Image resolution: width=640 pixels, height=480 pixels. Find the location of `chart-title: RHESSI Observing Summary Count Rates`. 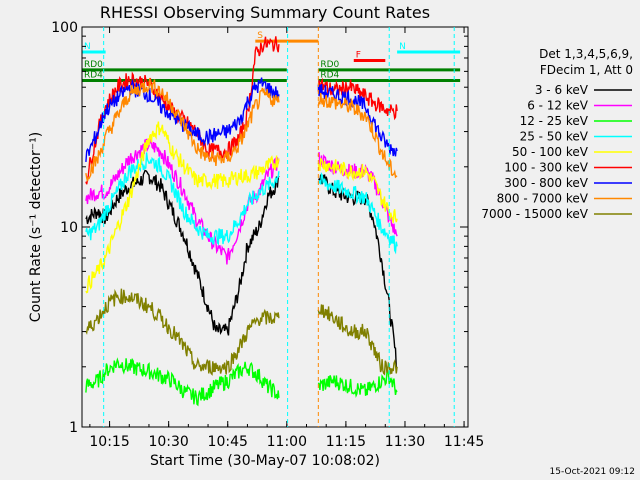

chart-title: RHESSI Observing Summary Count Rates is located at coordinates (265, 12).